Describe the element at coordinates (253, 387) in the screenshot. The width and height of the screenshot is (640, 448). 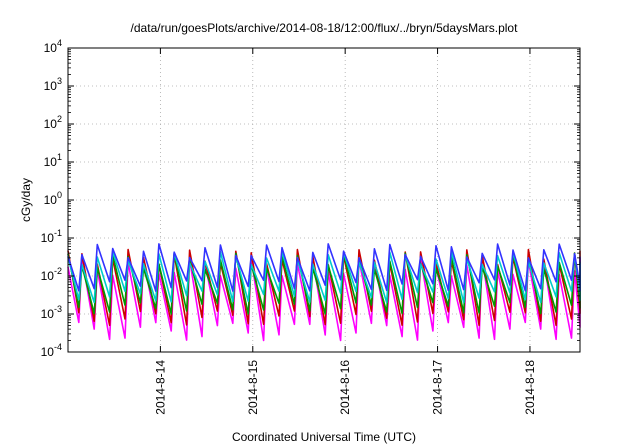
I see `x-tick-label: 2014-8-15` at that location.